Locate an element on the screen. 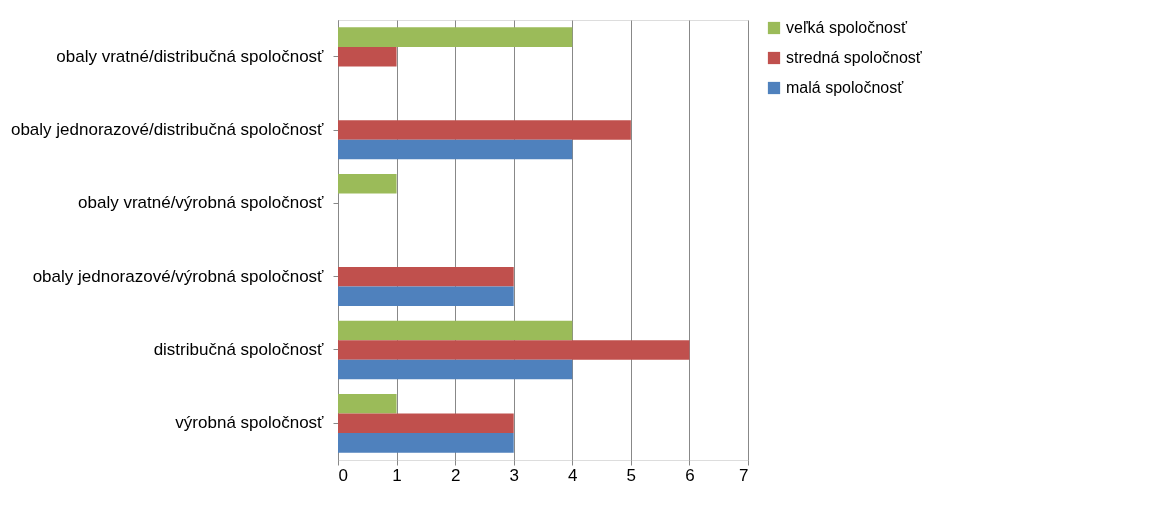  x-tick-label: 4 is located at coordinates (573, 475).